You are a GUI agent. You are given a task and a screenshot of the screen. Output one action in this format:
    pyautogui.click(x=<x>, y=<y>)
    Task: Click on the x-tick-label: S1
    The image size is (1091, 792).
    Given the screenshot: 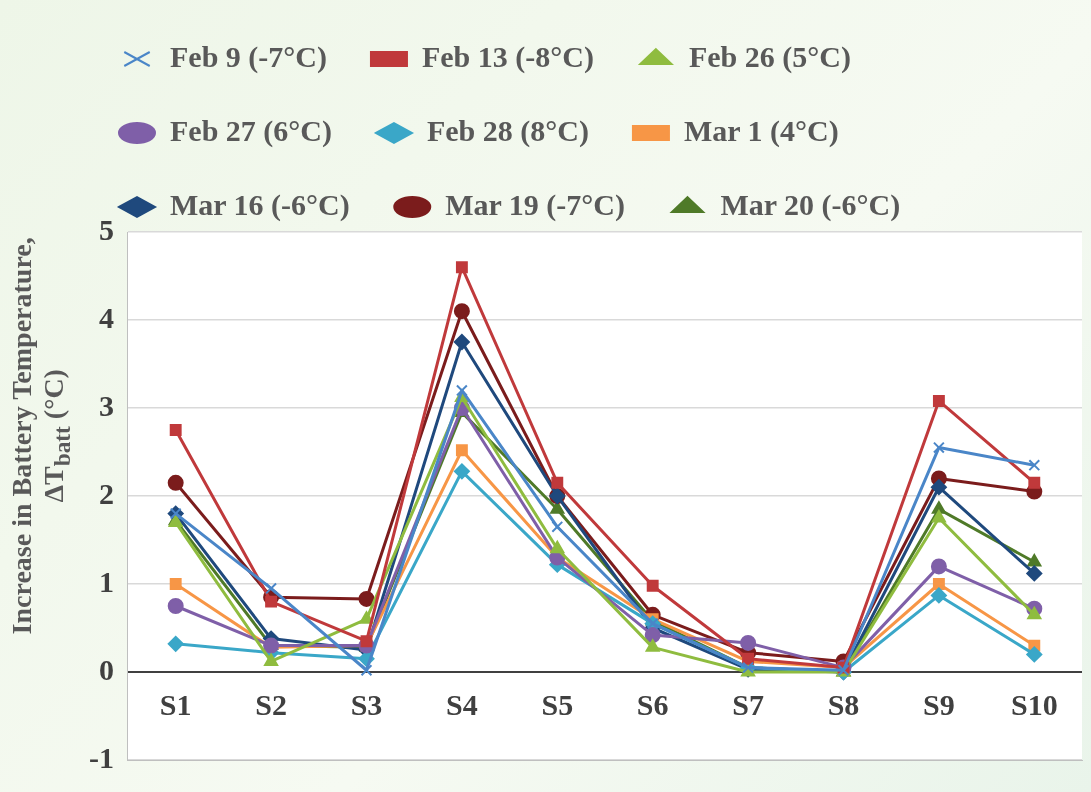 What is the action you would take?
    pyautogui.click(x=175, y=704)
    